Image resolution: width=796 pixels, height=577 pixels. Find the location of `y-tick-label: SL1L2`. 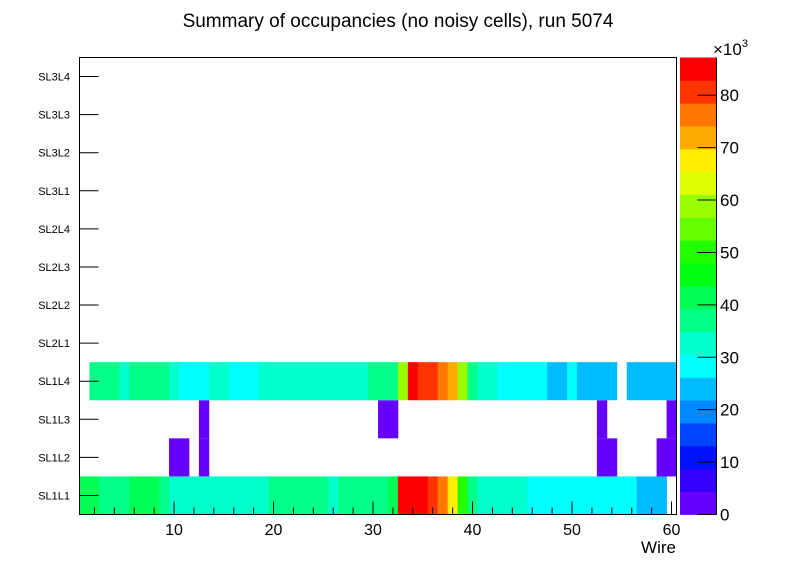

y-tick-label: SL1L2 is located at coordinates (54, 458).